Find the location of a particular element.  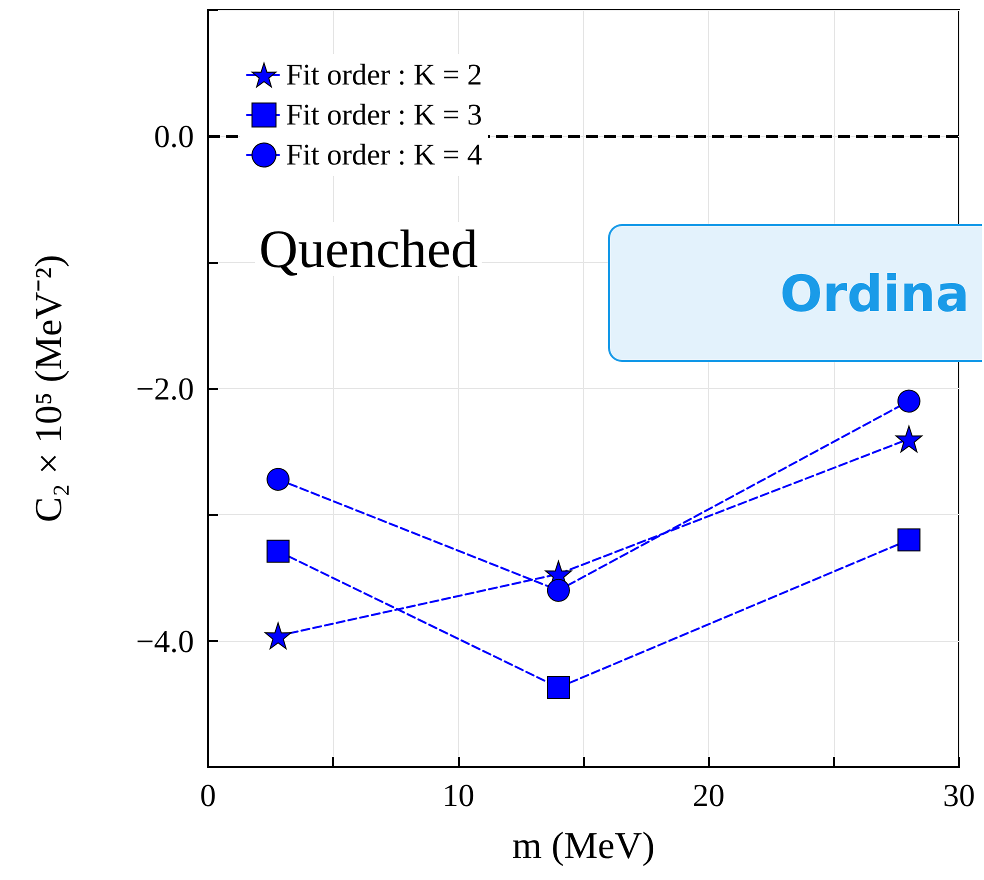

y-axis-title: C₂ × 10⁵ (MeV⁻²) is located at coordinates (49, 388).